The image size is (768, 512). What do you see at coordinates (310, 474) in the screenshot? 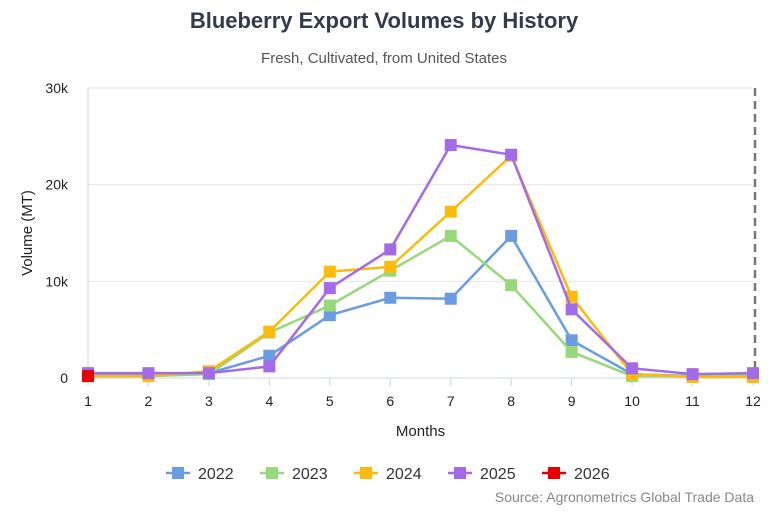
I see `legend-label: 2023` at bounding box center [310, 474].